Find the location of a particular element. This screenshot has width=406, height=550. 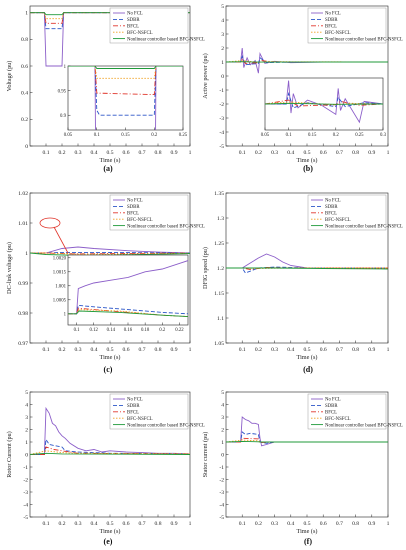

panel-f-ytick-label: -2 is located at coordinates (221, 480).